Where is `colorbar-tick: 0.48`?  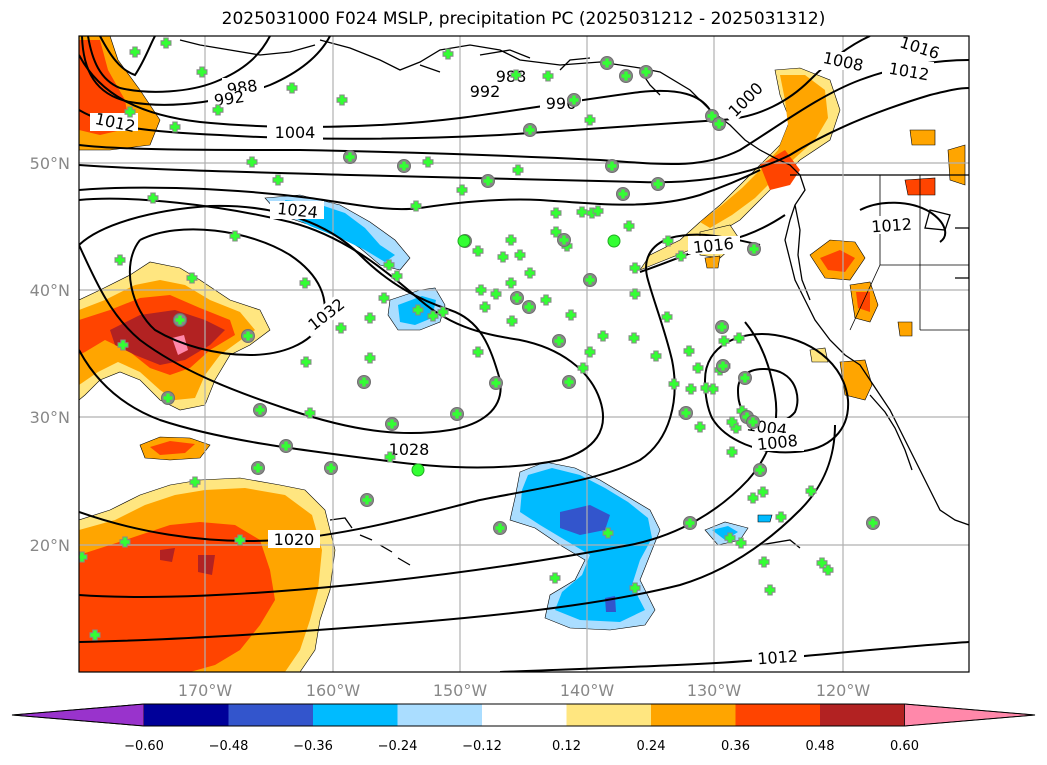 colorbar-tick: 0.48 is located at coordinates (820, 746).